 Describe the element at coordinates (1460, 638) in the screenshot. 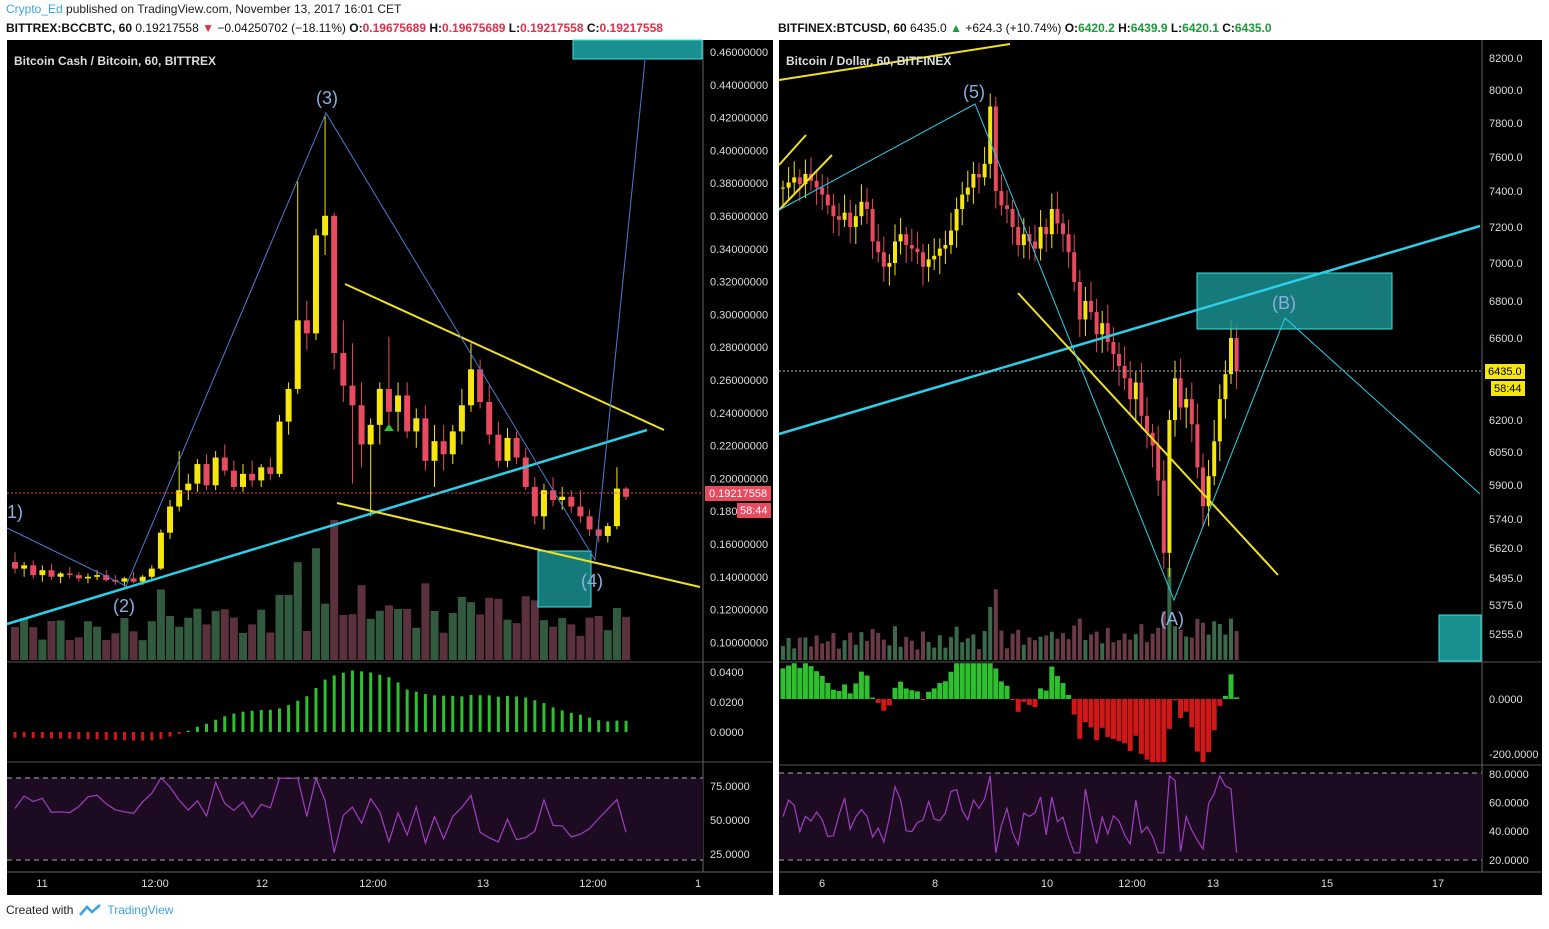

I see `right-target-box` at that location.